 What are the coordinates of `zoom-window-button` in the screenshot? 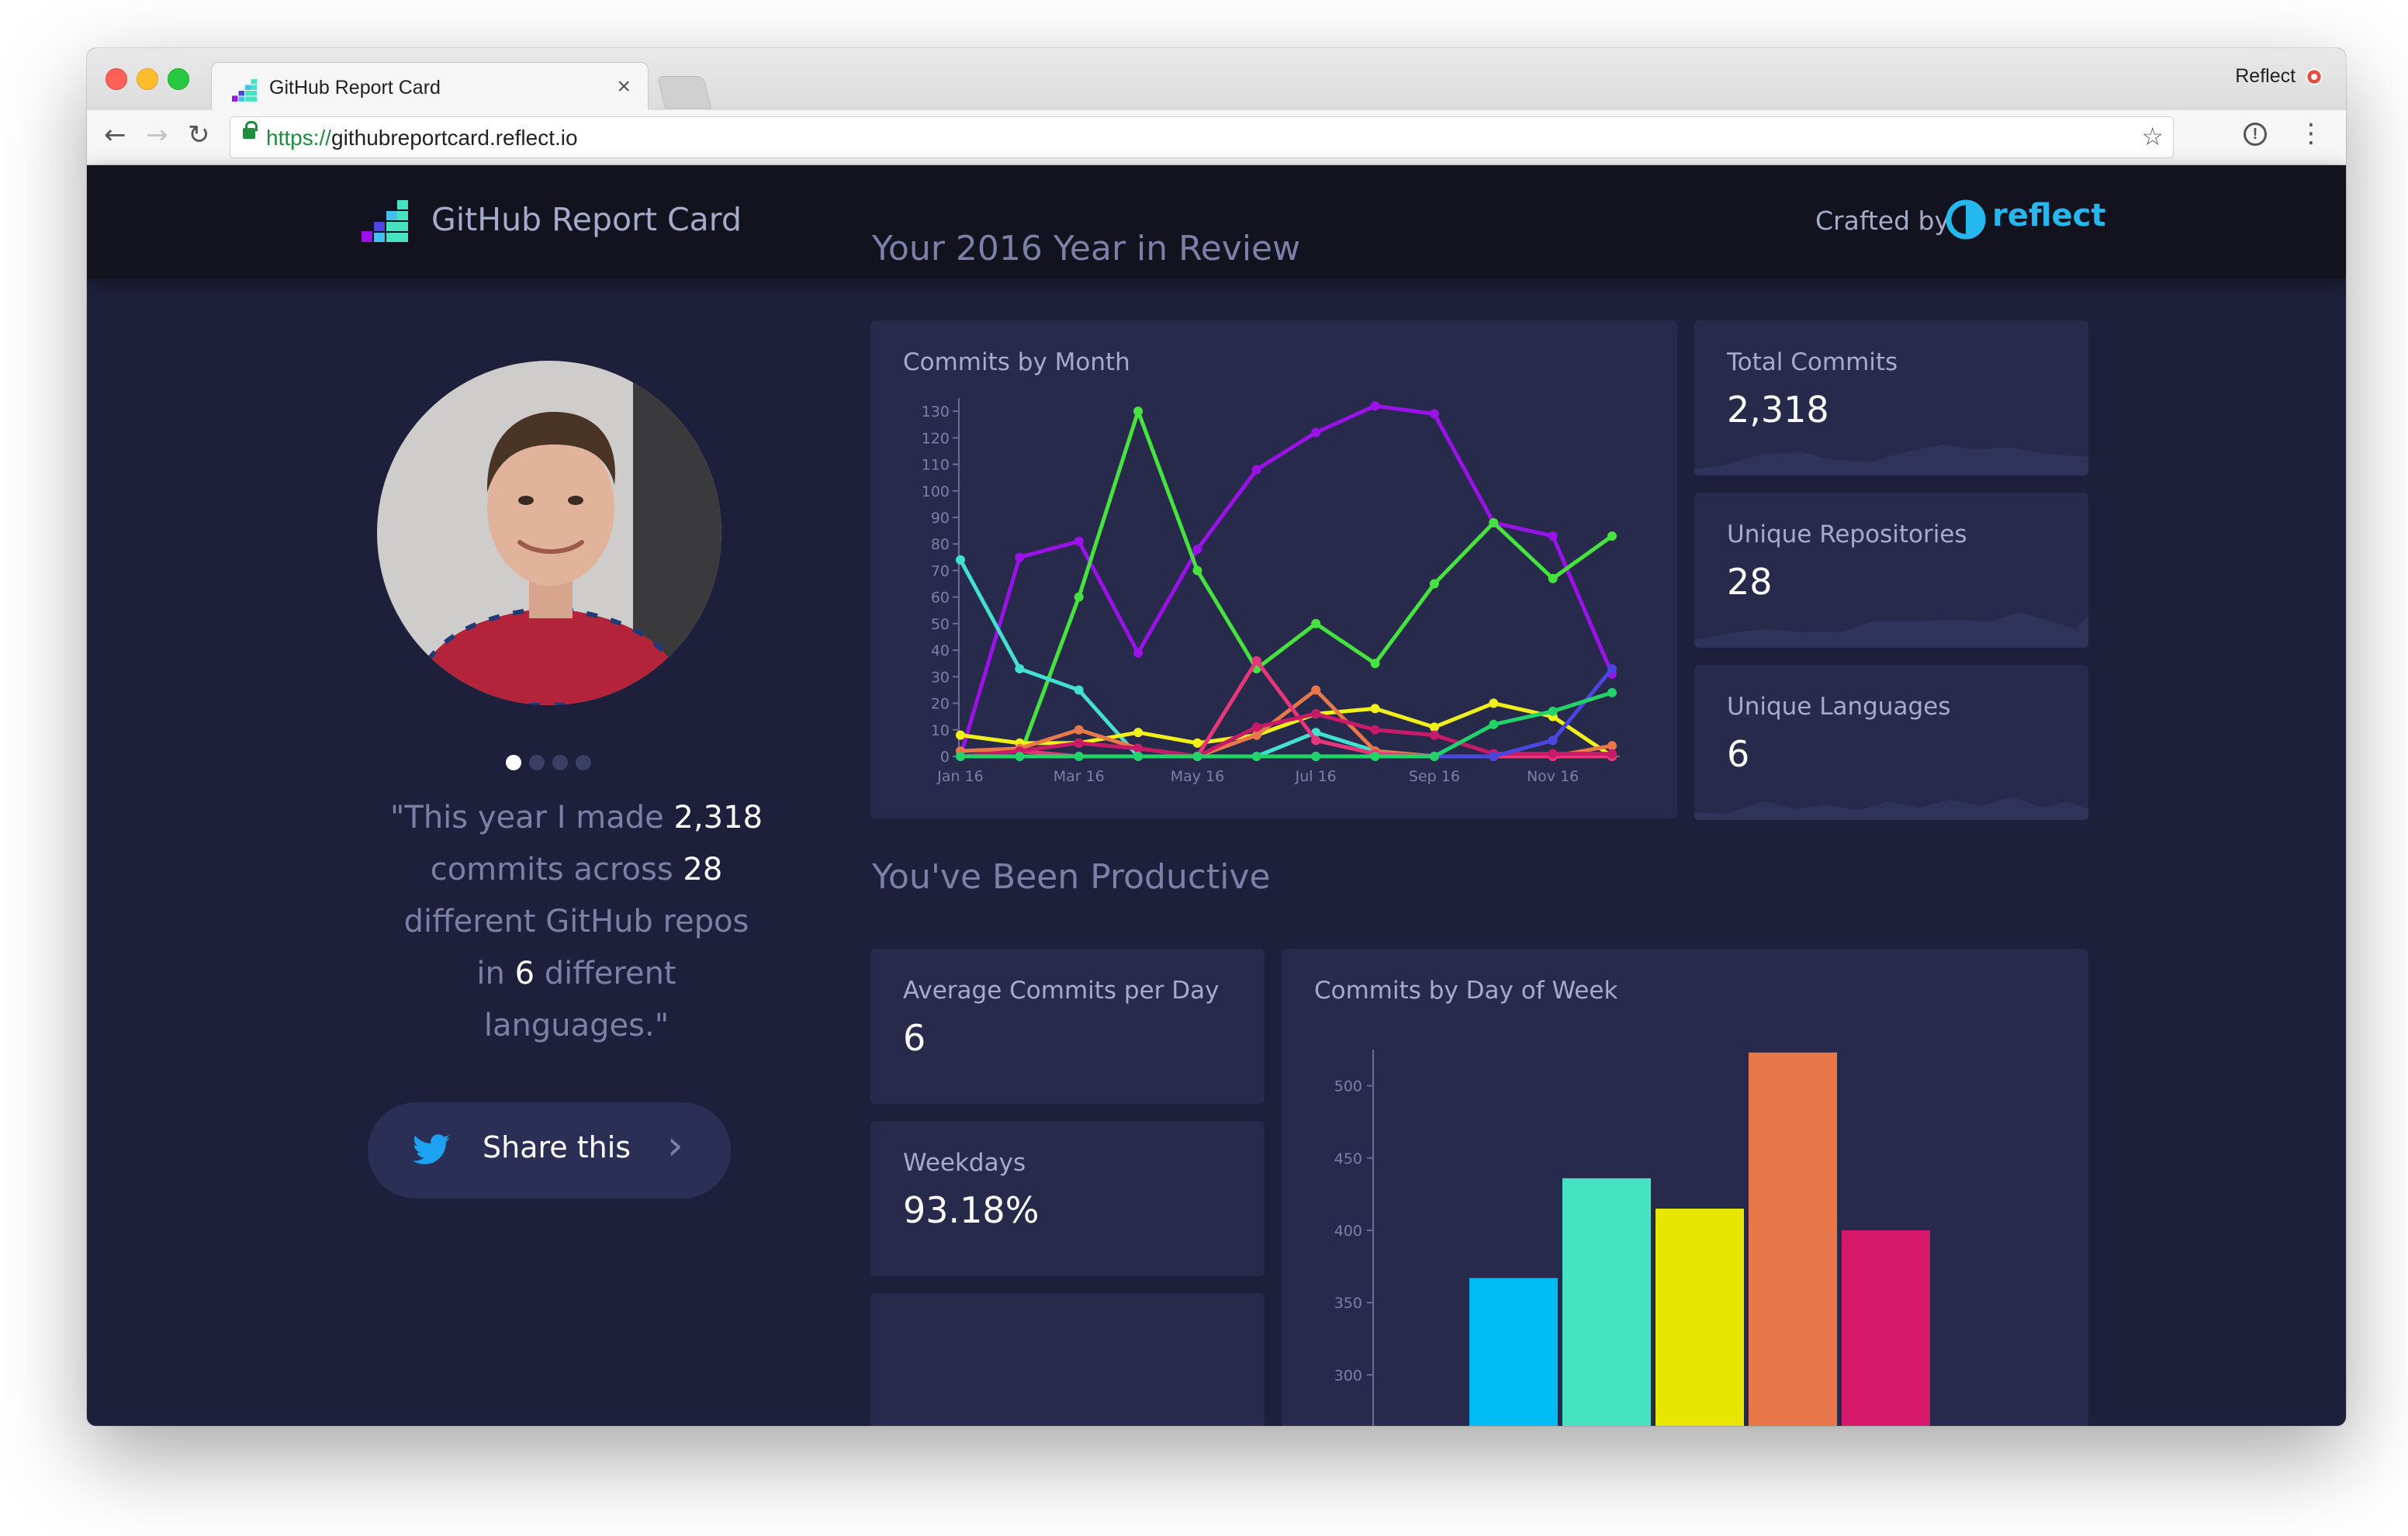 It's located at (178, 79).